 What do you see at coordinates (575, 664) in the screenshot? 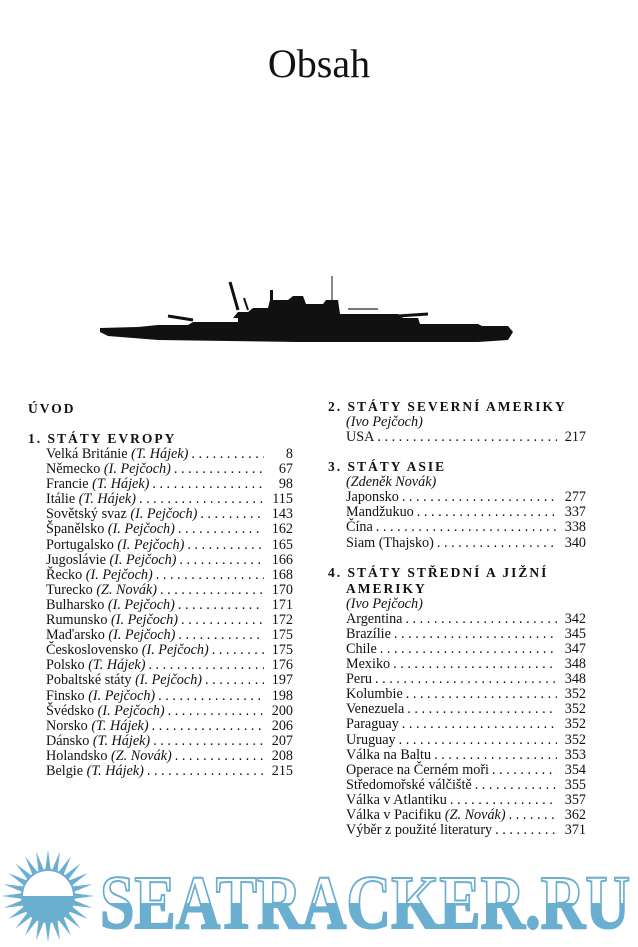
I see `page-number: 348` at bounding box center [575, 664].